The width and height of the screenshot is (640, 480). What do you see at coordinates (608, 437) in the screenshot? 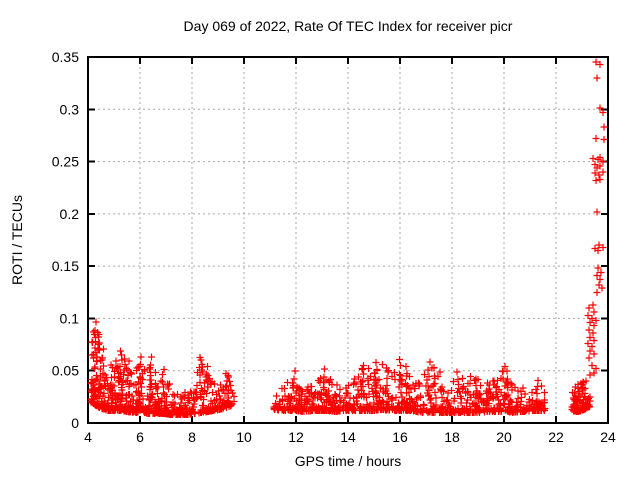
I see `x-tick-label: 24` at bounding box center [608, 437].